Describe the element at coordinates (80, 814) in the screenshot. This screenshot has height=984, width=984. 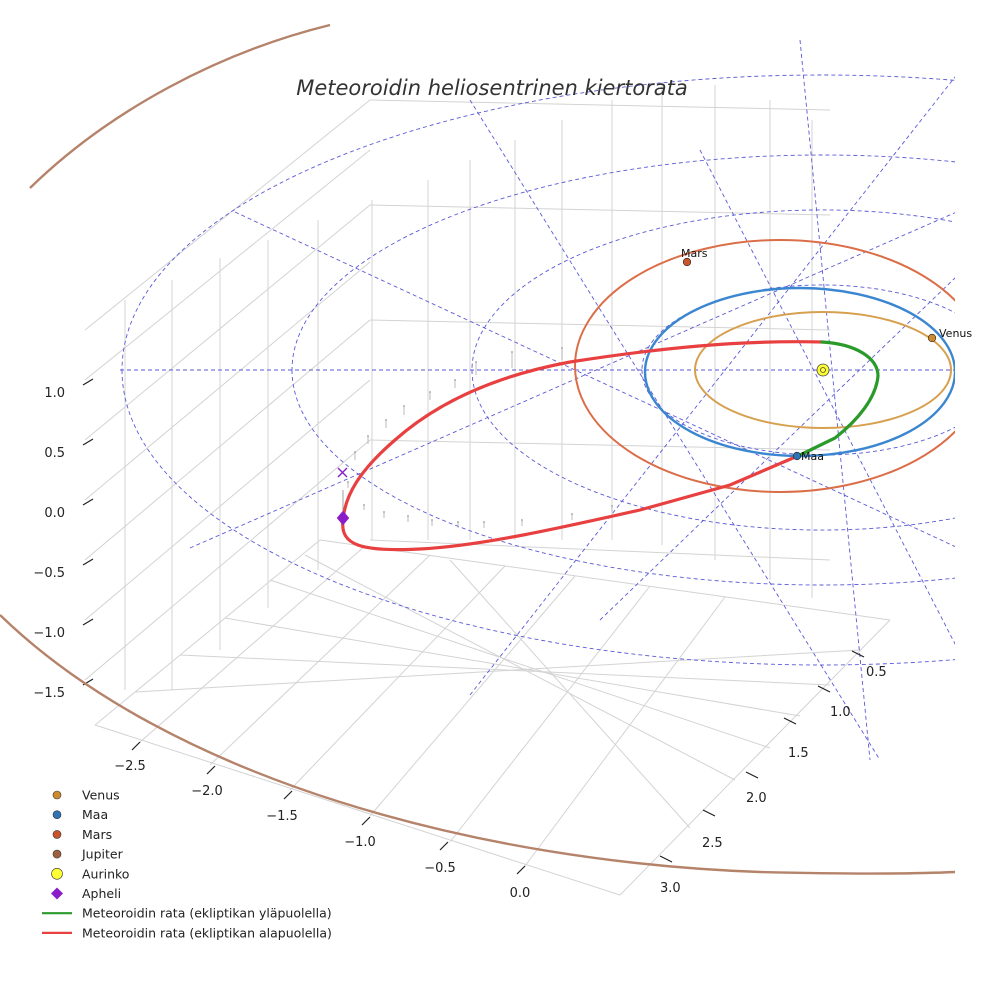
I see `legend-item: Maa` at that location.